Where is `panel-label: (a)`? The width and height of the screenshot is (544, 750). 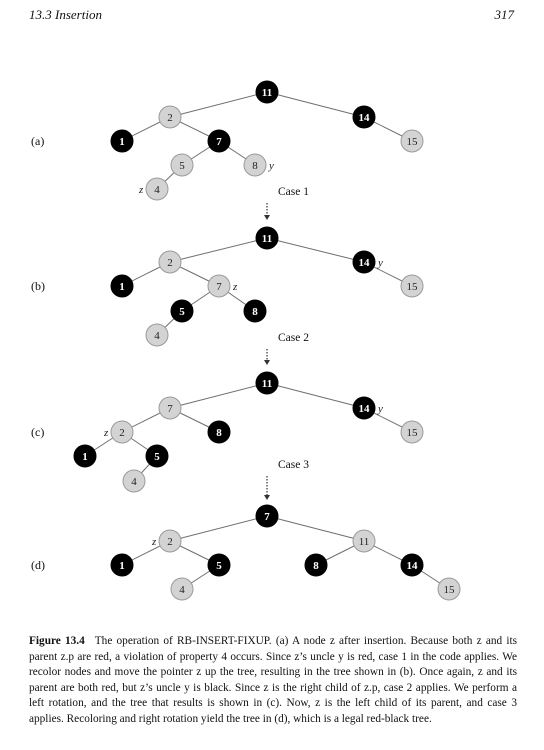
panel-label: (a) is located at coordinates (37, 141).